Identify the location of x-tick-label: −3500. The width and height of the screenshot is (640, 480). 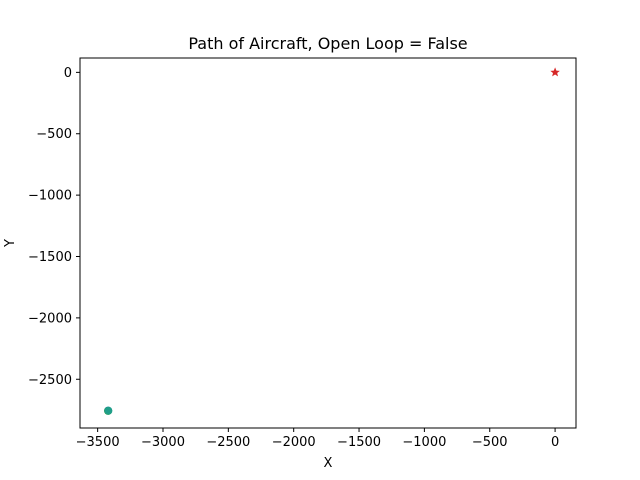
(98, 442).